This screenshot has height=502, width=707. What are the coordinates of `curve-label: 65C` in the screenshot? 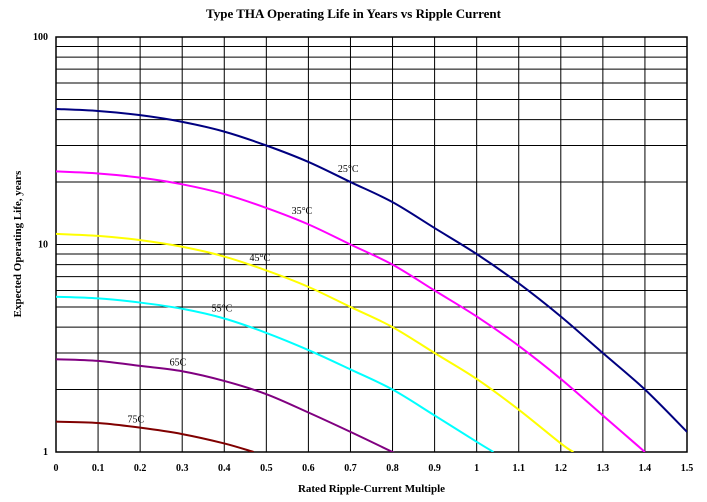 It's located at (178, 363).